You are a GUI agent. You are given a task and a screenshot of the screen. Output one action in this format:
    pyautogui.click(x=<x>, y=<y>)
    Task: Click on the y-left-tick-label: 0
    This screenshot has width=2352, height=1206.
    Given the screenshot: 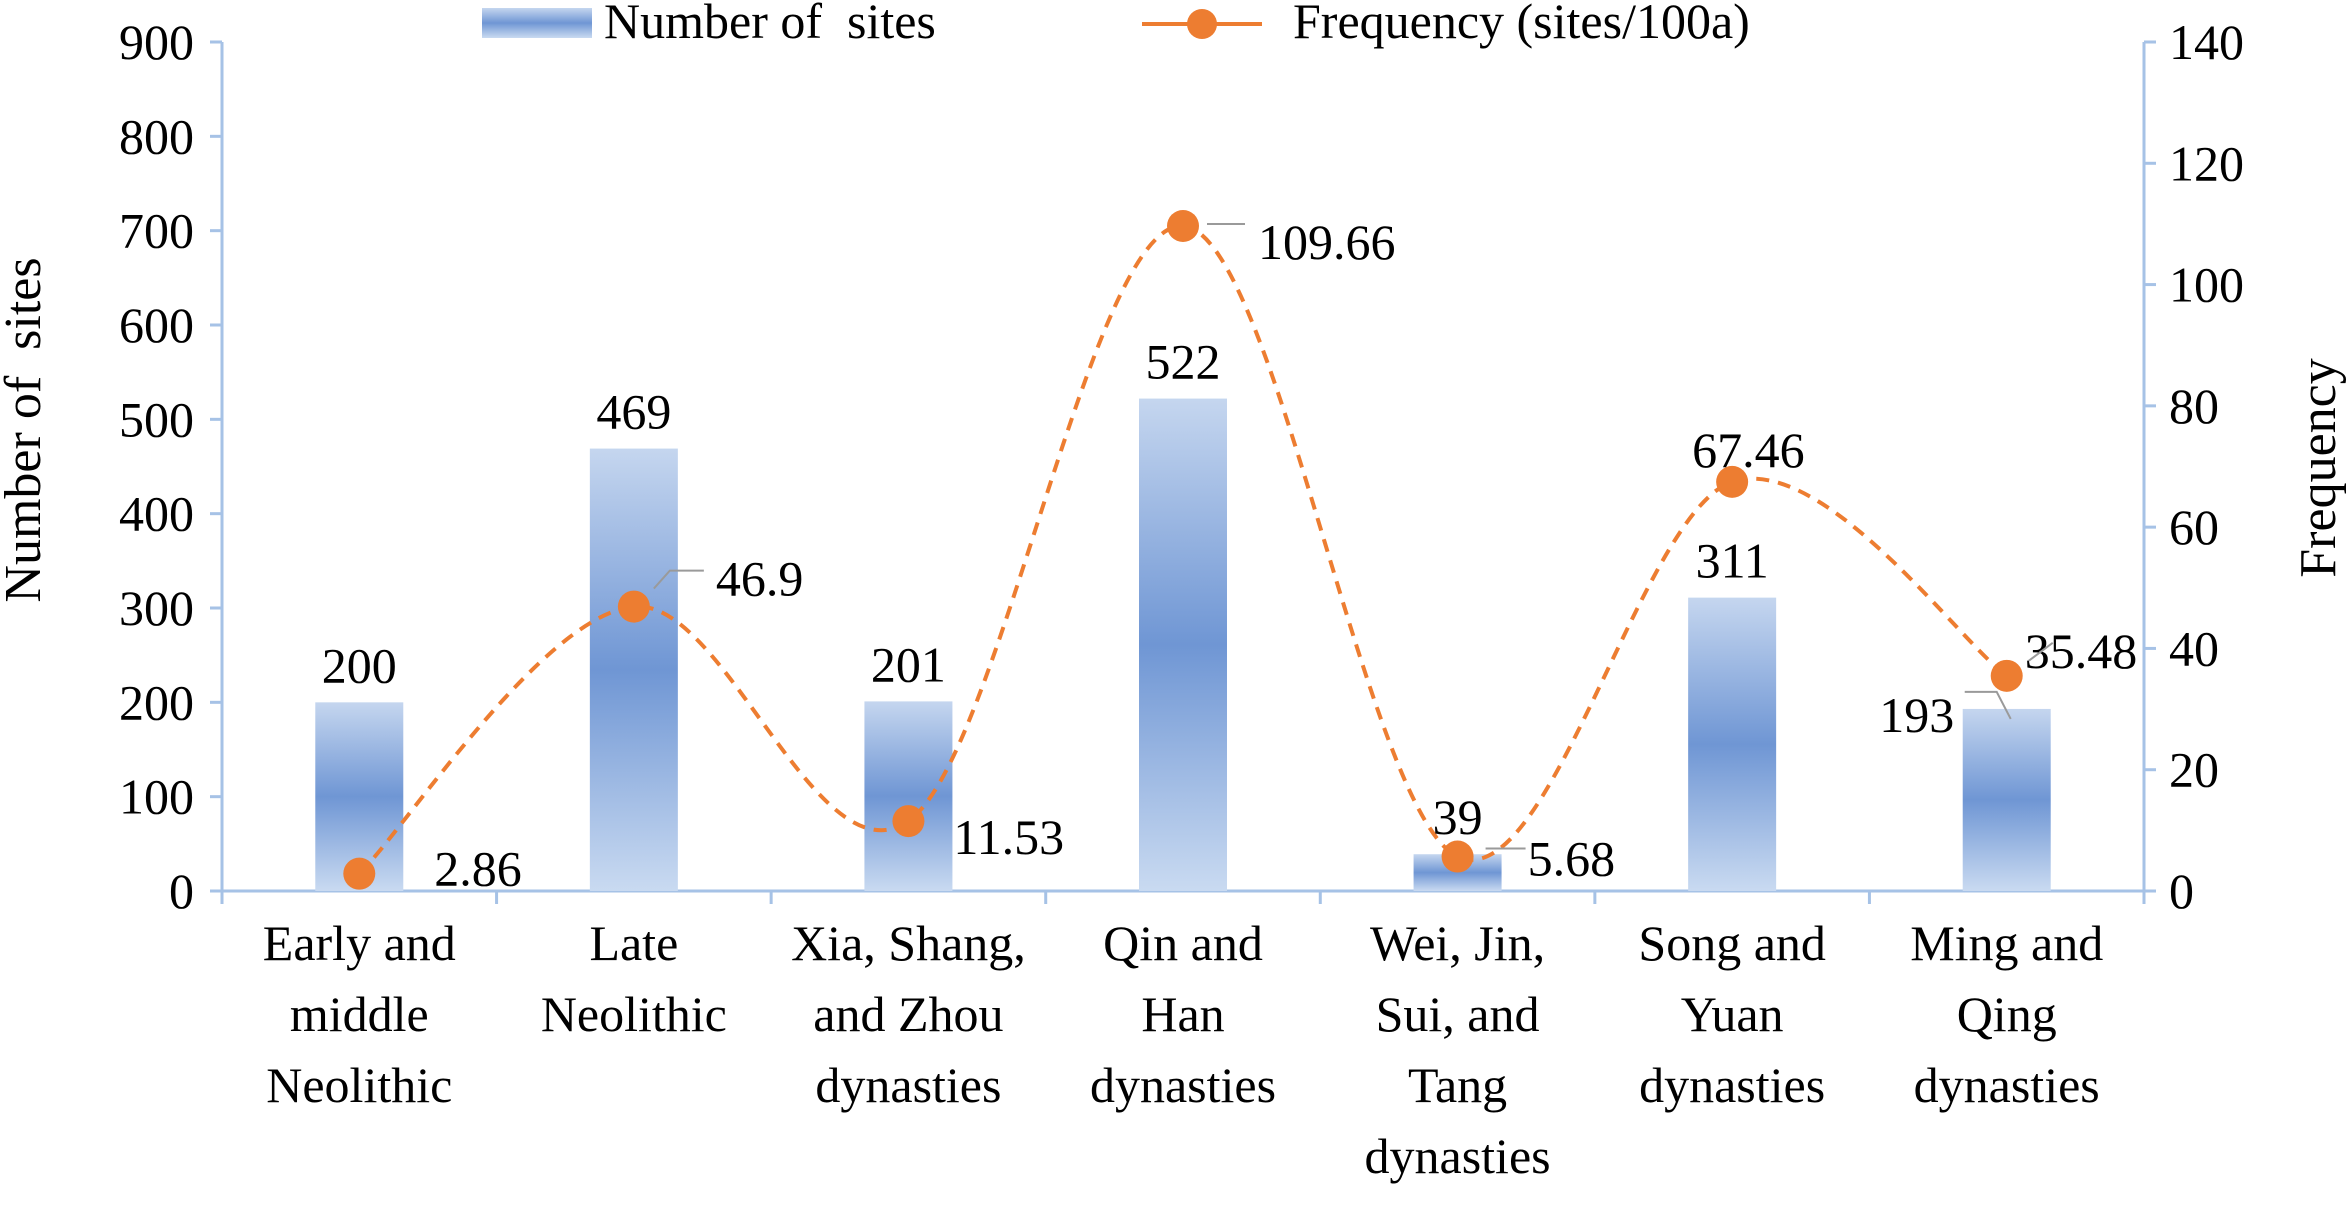 What is the action you would take?
    pyautogui.click(x=181, y=891)
    